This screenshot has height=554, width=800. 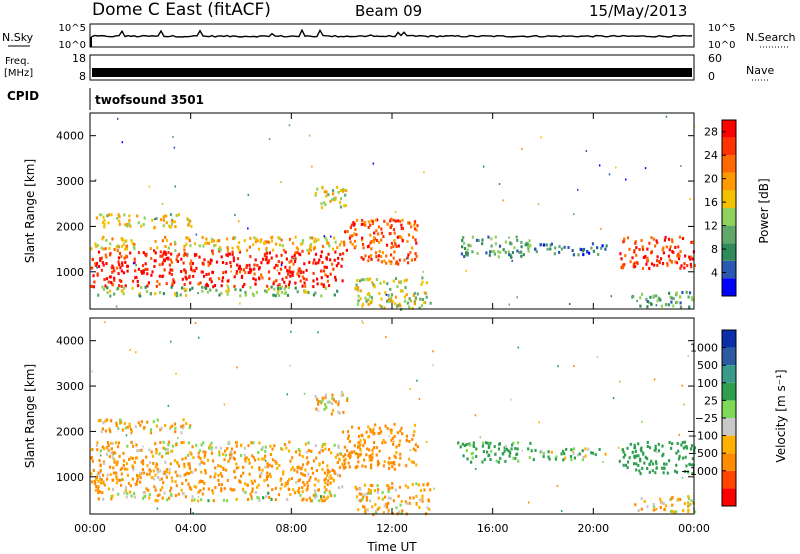 What do you see at coordinates (599, 165) in the screenshot?
I see `power-sparse-cell` at bounding box center [599, 165].